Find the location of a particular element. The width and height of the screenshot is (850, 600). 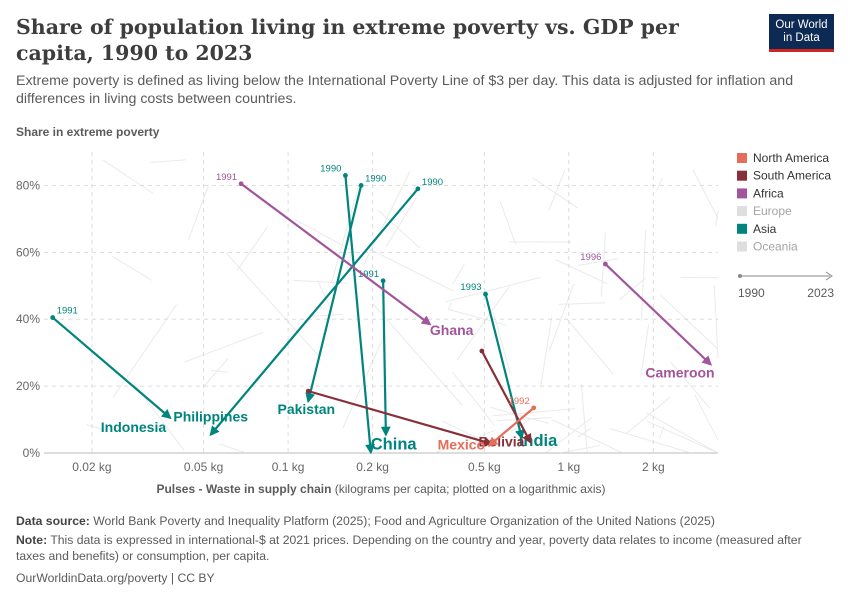

legend-item-label: North America is located at coordinates (791, 158).